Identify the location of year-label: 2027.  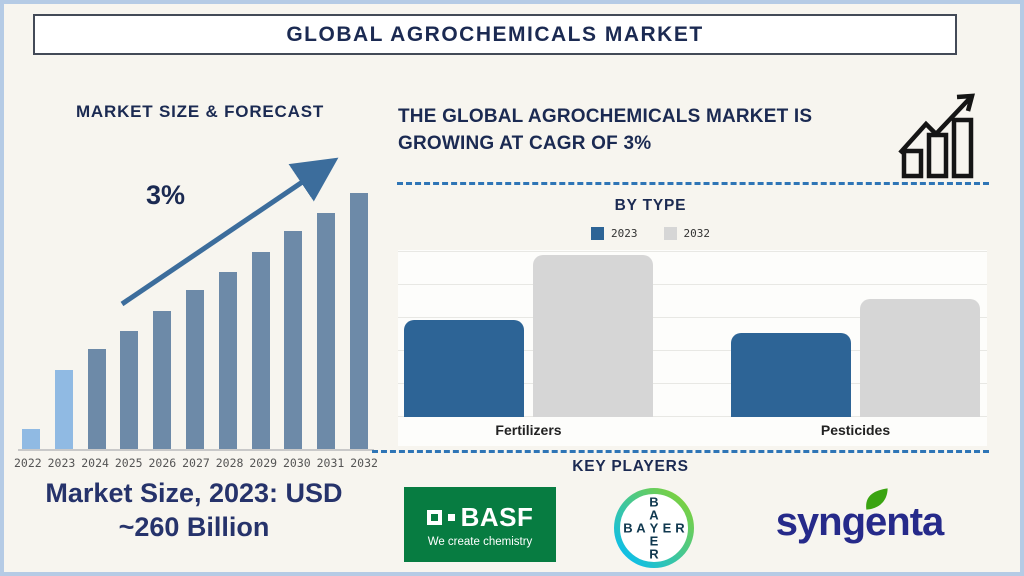
(196, 463).